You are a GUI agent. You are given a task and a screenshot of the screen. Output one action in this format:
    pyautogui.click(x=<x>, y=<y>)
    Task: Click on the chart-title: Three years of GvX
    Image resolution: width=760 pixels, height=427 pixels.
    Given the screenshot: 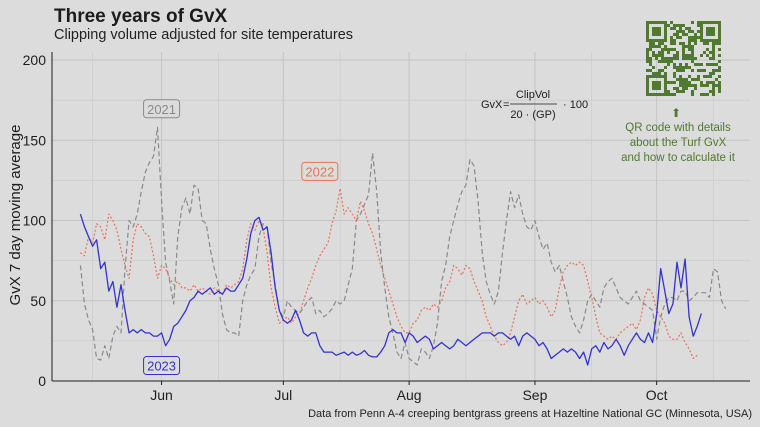 What is the action you would take?
    pyautogui.click(x=141, y=16)
    